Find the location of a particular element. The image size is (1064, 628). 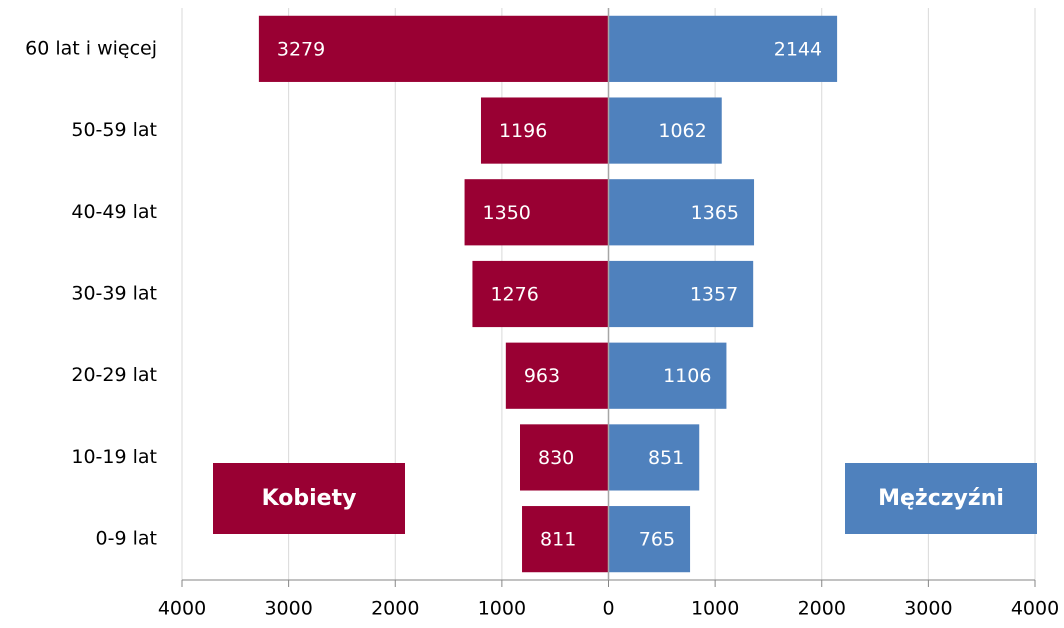

data-label: 765 is located at coordinates (657, 540).